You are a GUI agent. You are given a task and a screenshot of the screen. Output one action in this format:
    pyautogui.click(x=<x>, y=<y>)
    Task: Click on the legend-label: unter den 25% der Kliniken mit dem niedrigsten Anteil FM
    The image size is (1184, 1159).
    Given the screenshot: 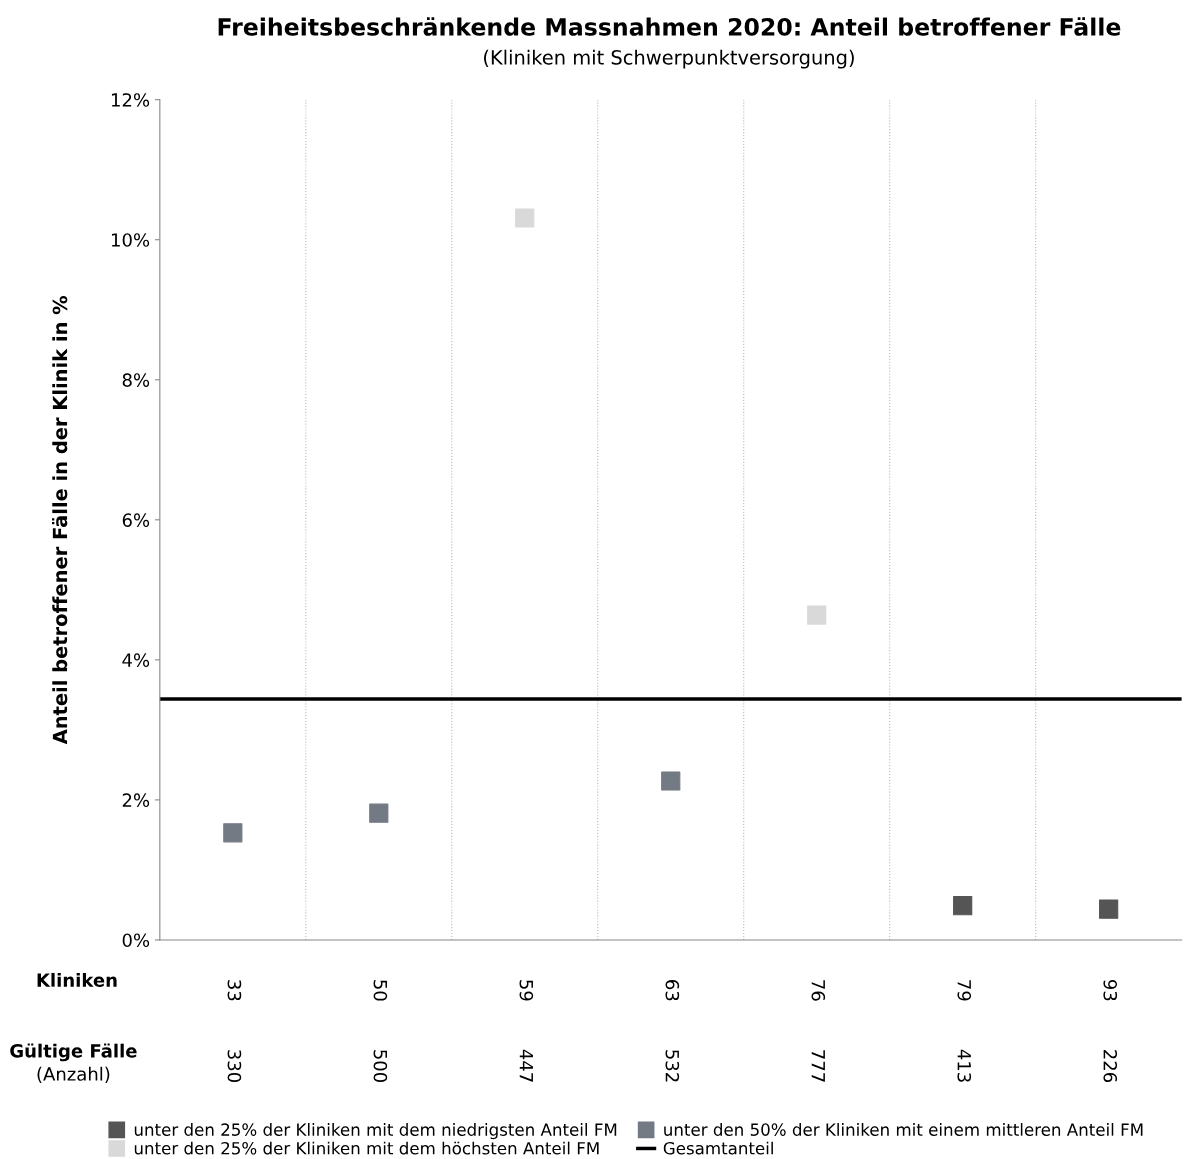 What is the action you would take?
    pyautogui.click(x=375, y=1131)
    